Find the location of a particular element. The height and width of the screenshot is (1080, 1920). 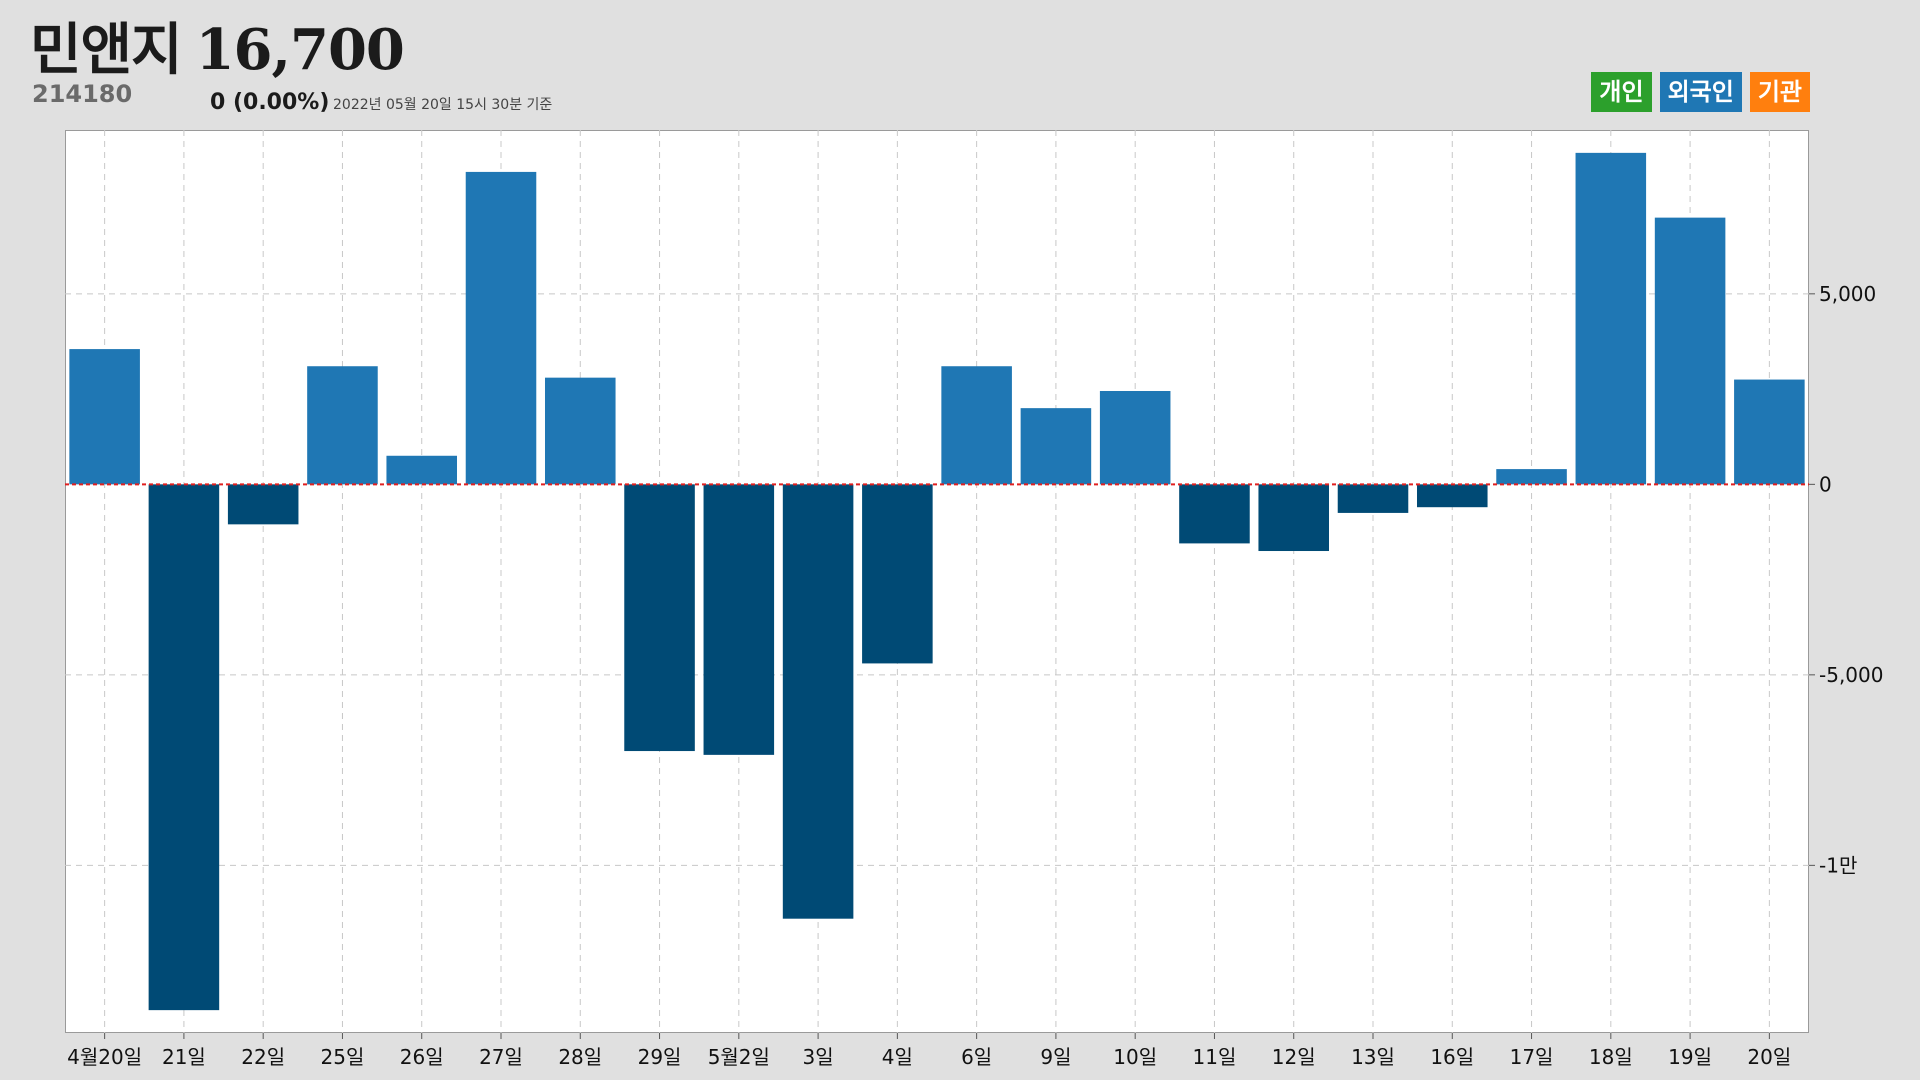

bar-4월20일 is located at coordinates (104, 417).